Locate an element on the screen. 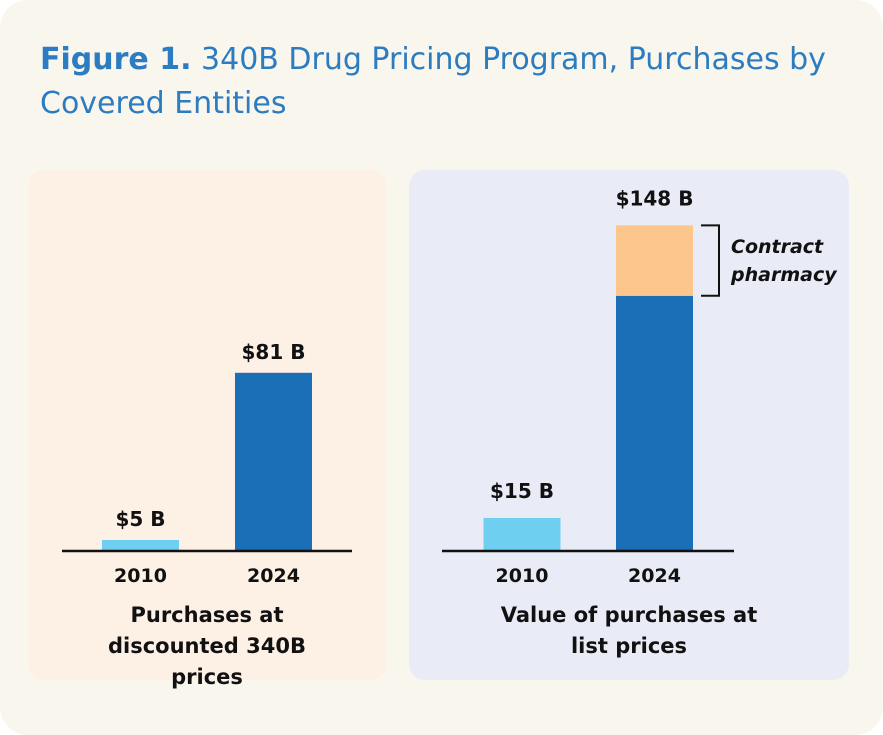 Image resolution: width=883 pixels, height=735 pixels. value-label: $148 B is located at coordinates (655, 198).